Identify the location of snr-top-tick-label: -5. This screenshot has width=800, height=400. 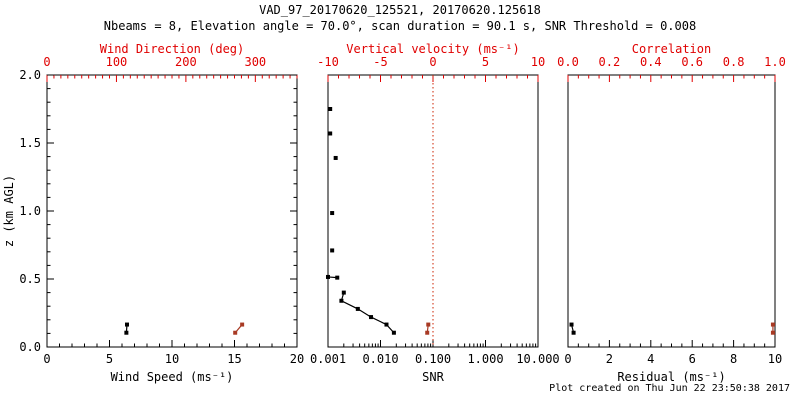
(380, 62).